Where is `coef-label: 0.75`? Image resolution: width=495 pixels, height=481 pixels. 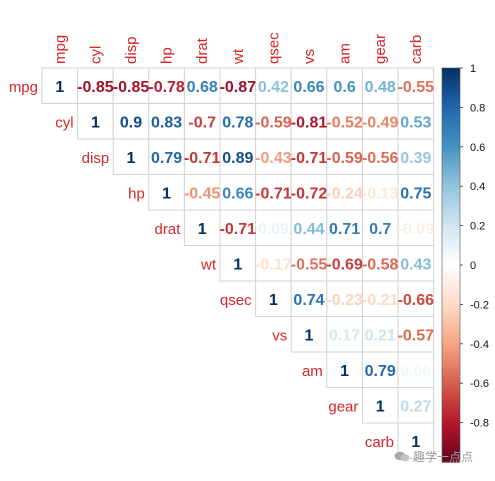
coef-label: 0.75 is located at coordinates (415, 193).